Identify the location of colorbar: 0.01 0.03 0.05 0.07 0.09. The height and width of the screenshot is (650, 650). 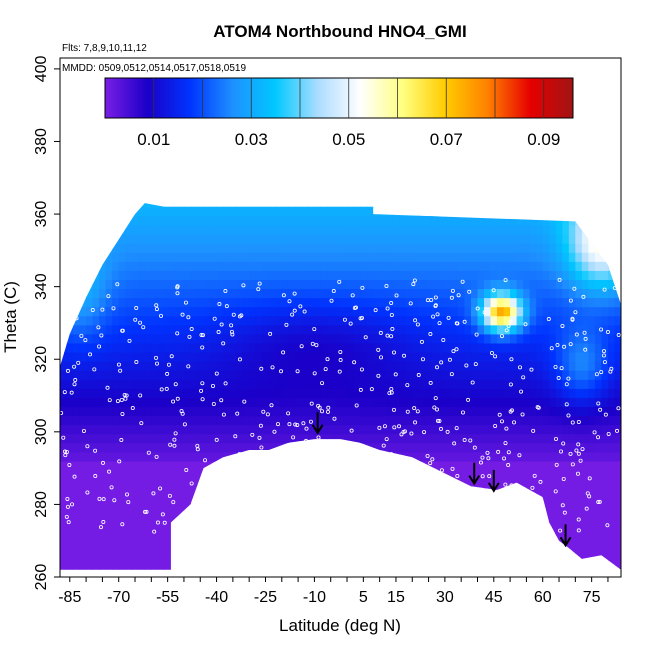
(339, 113).